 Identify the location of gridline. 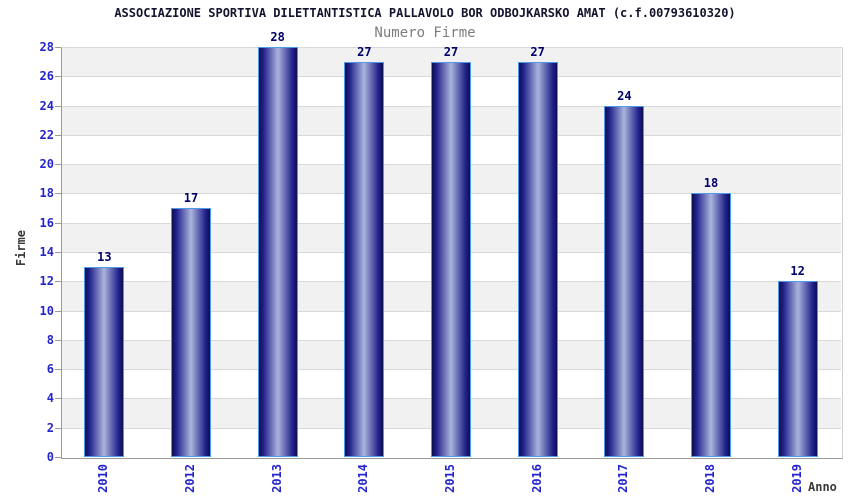
(451, 47).